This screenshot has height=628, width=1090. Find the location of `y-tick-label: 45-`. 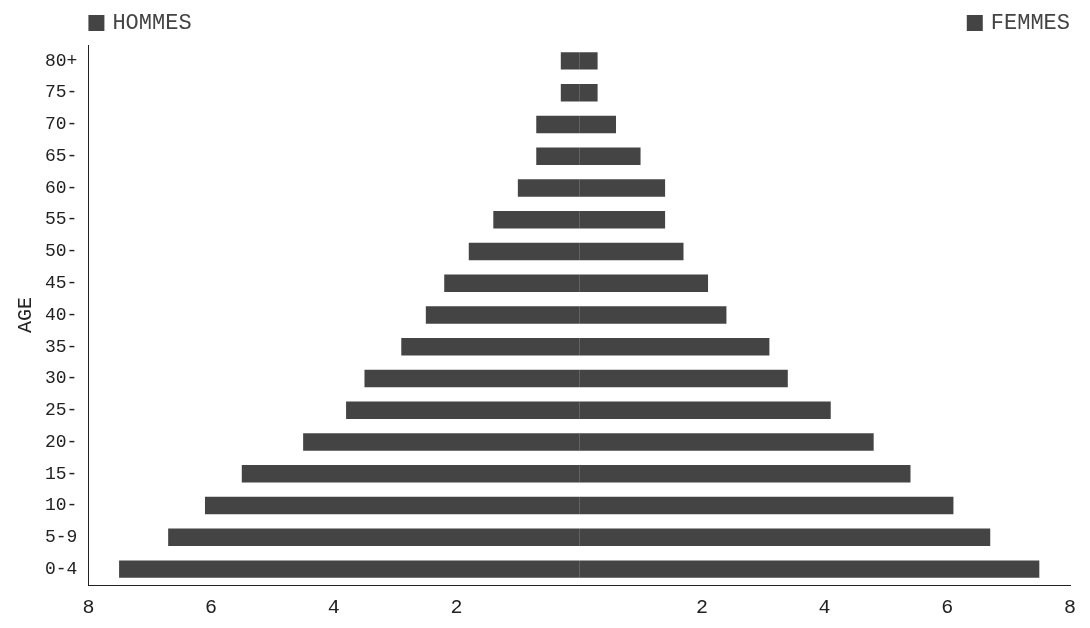

y-tick-label: 45- is located at coordinates (61, 283).